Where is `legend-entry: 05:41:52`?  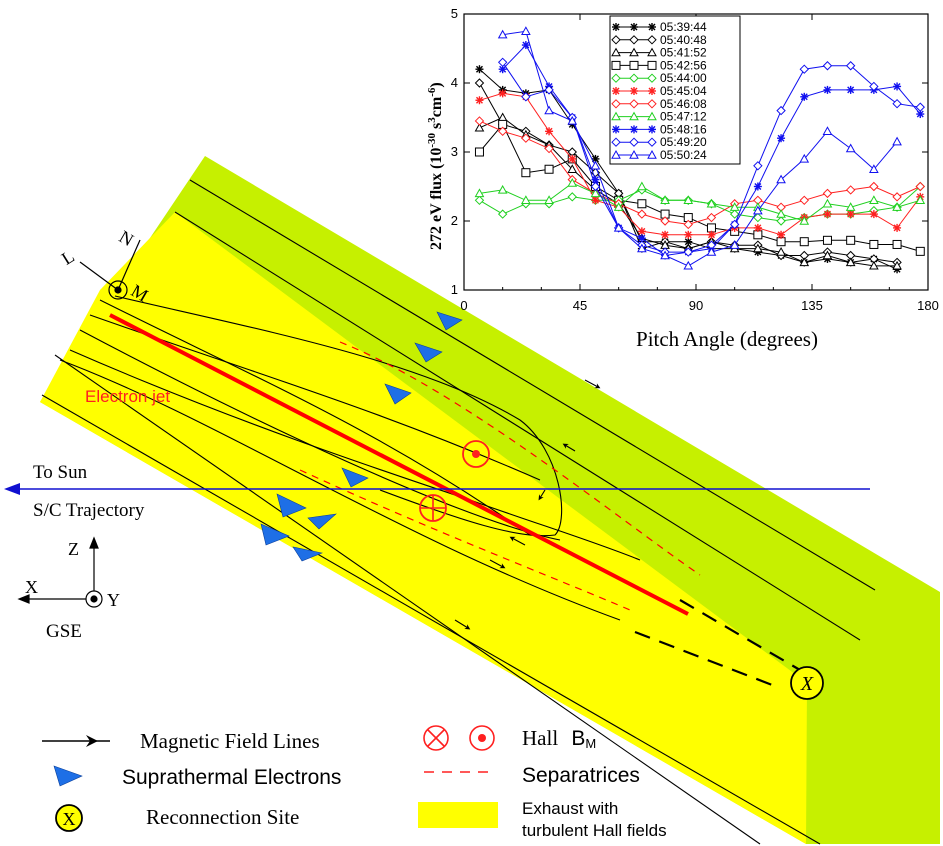
legend-entry: 05:41:52 is located at coordinates (659, 53).